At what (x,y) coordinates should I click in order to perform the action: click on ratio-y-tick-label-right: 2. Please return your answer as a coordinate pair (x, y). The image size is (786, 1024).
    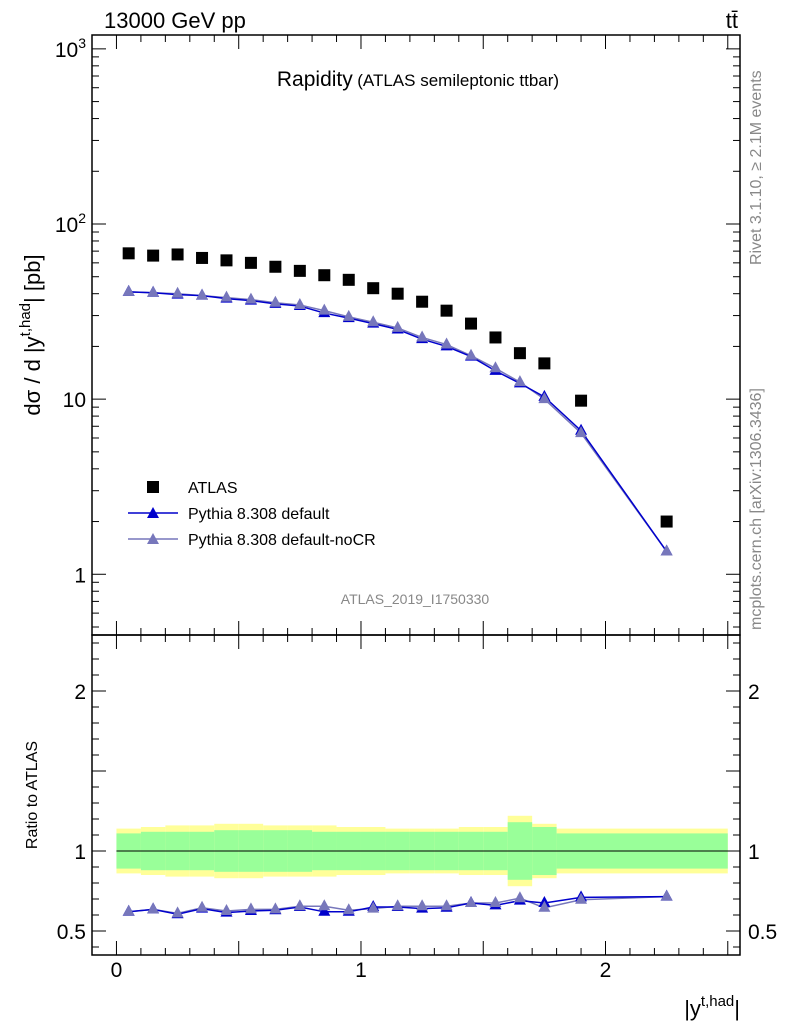
    Looking at the image, I should click on (754, 692).